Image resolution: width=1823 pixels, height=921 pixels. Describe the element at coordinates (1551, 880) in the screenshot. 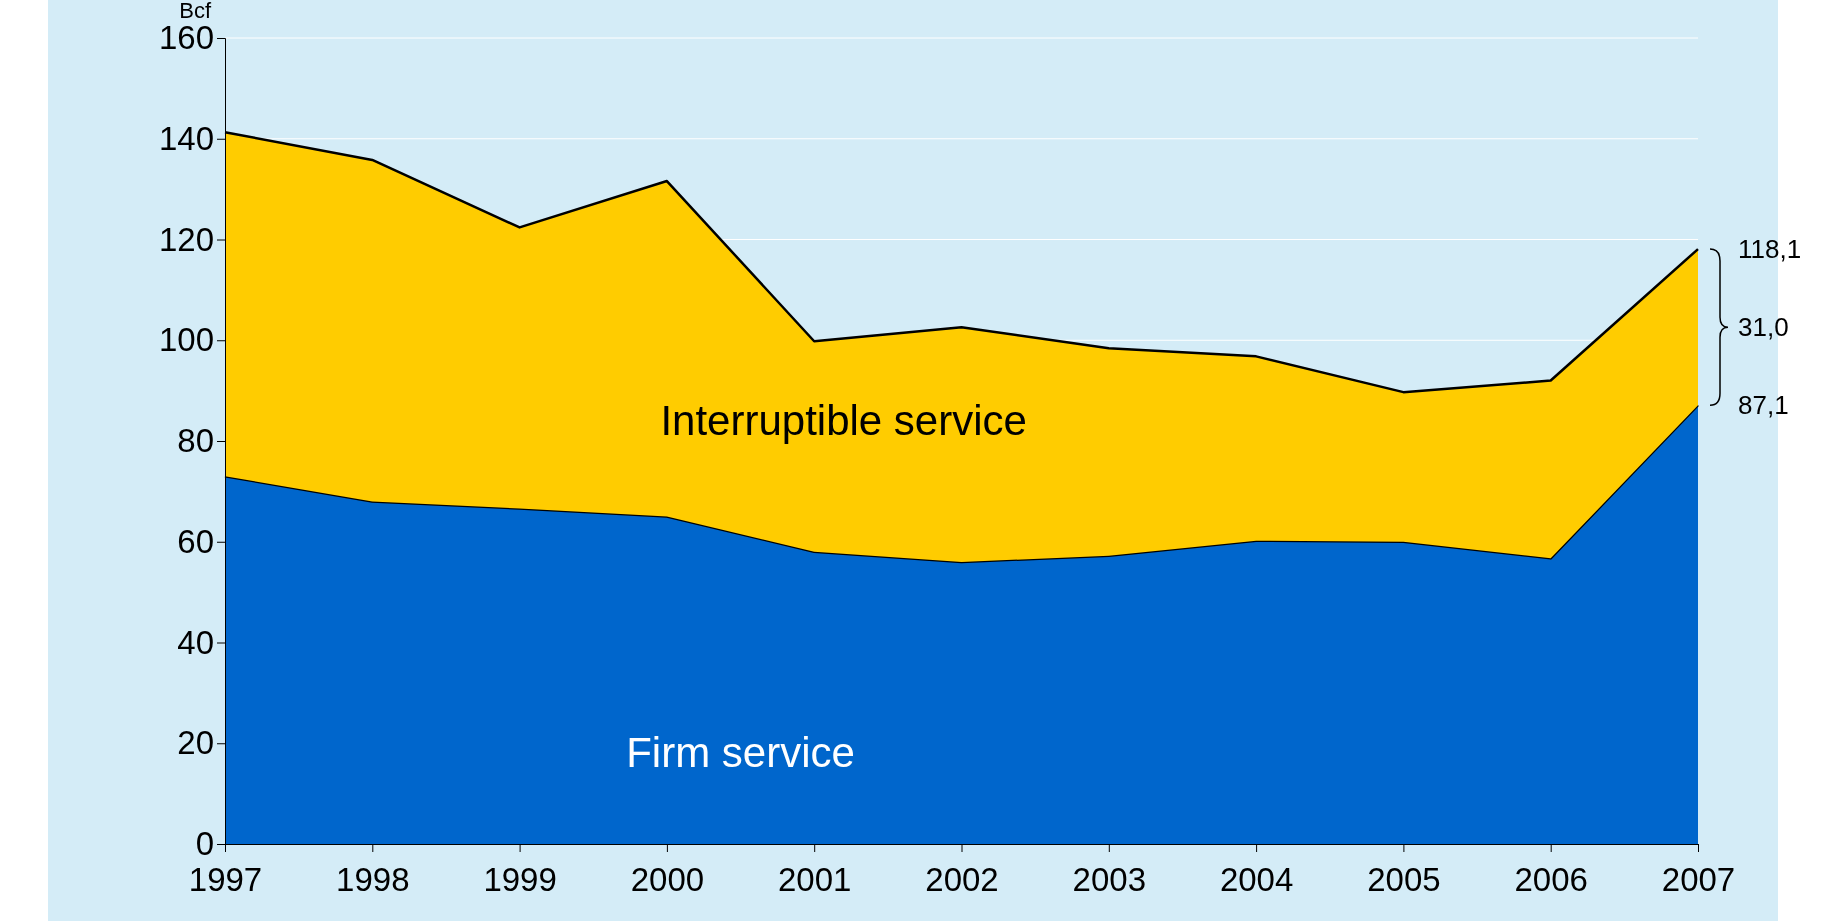

I see `x-tick-label: 2006` at that location.